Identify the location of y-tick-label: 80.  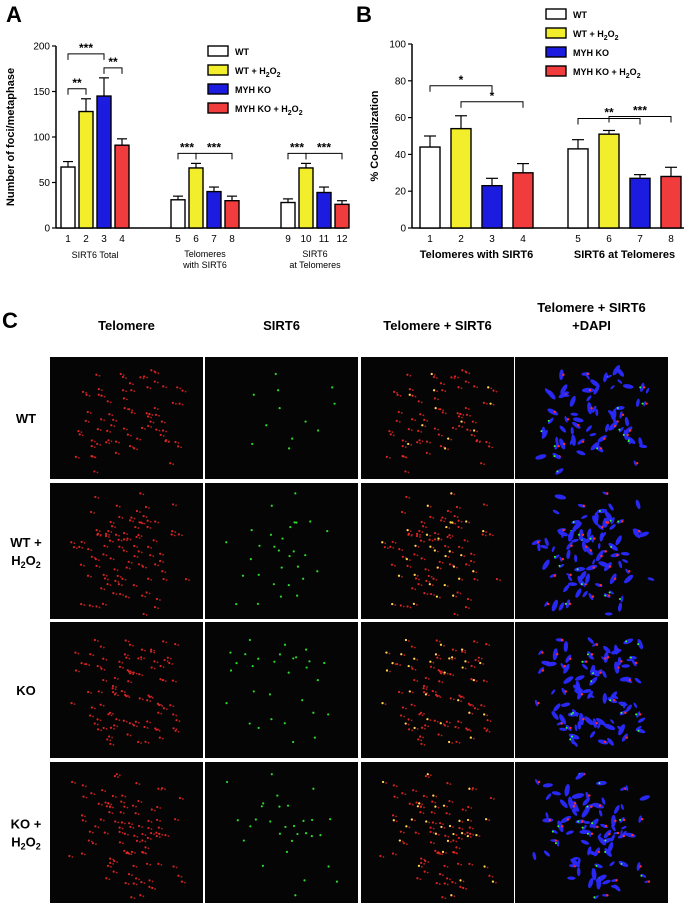
(401, 81).